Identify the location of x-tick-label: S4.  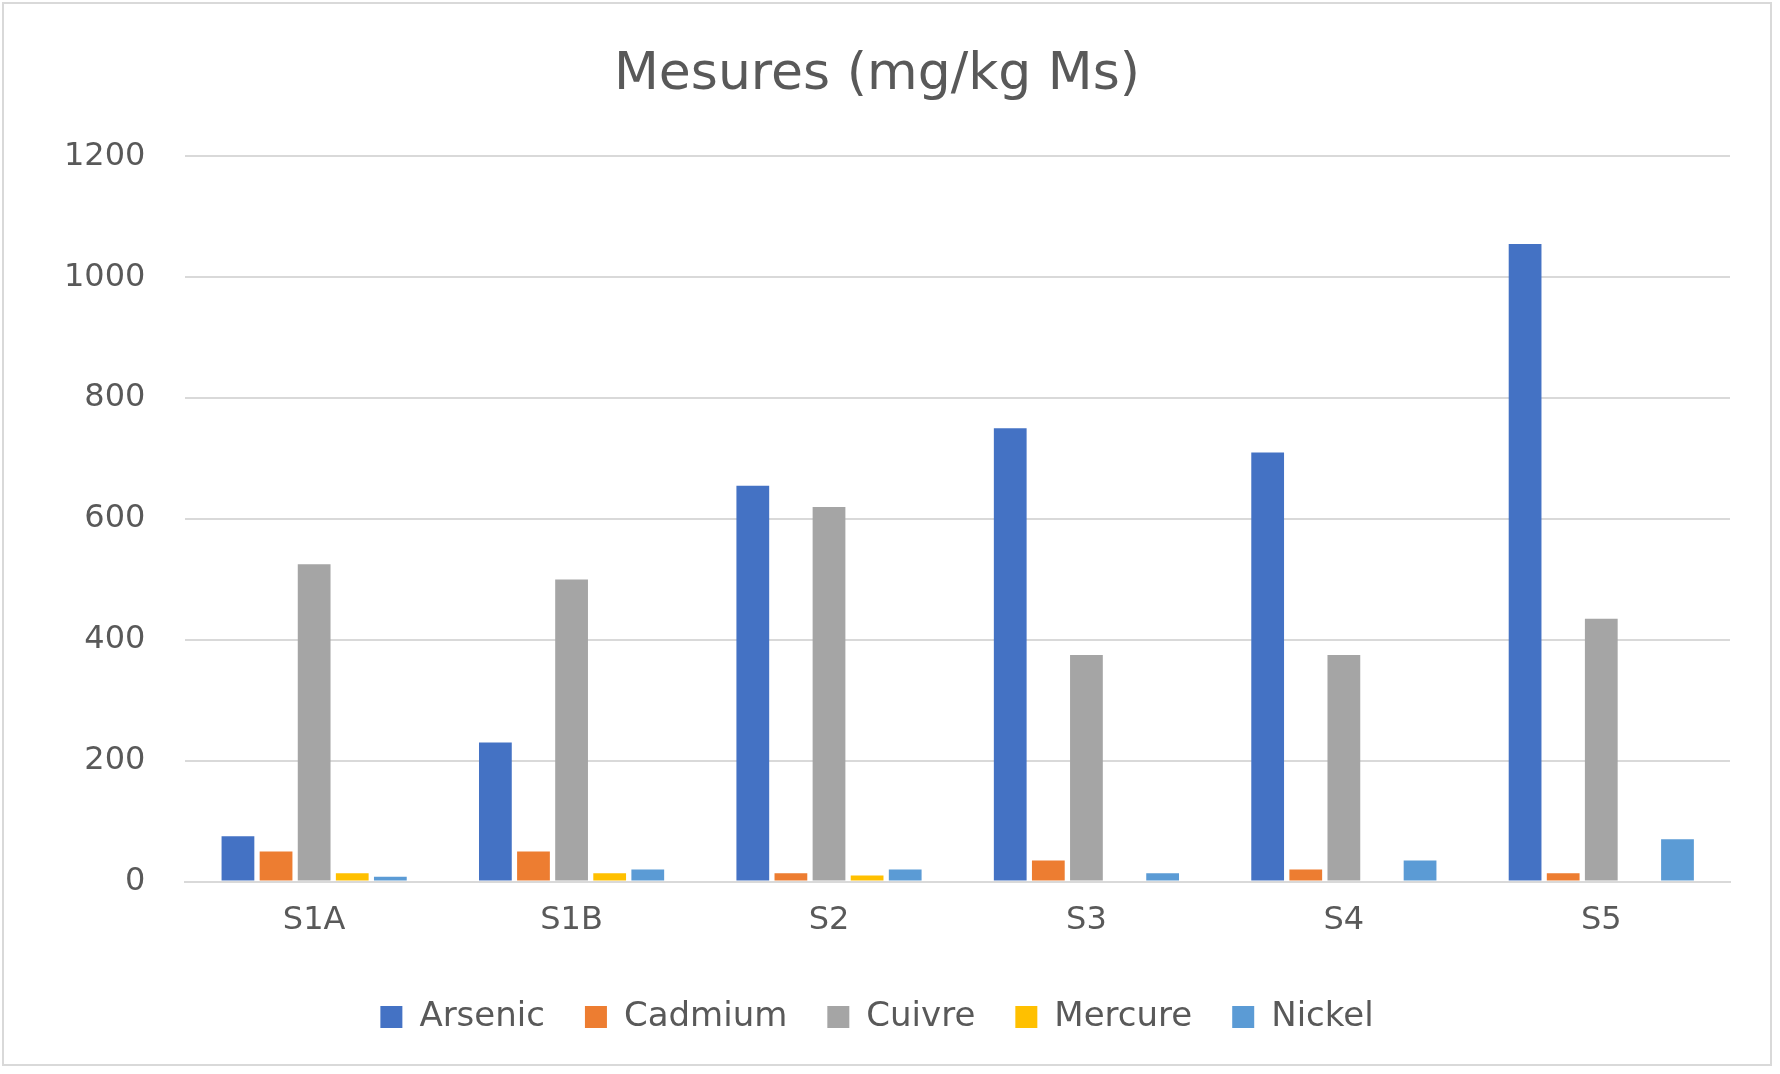
(1344, 918).